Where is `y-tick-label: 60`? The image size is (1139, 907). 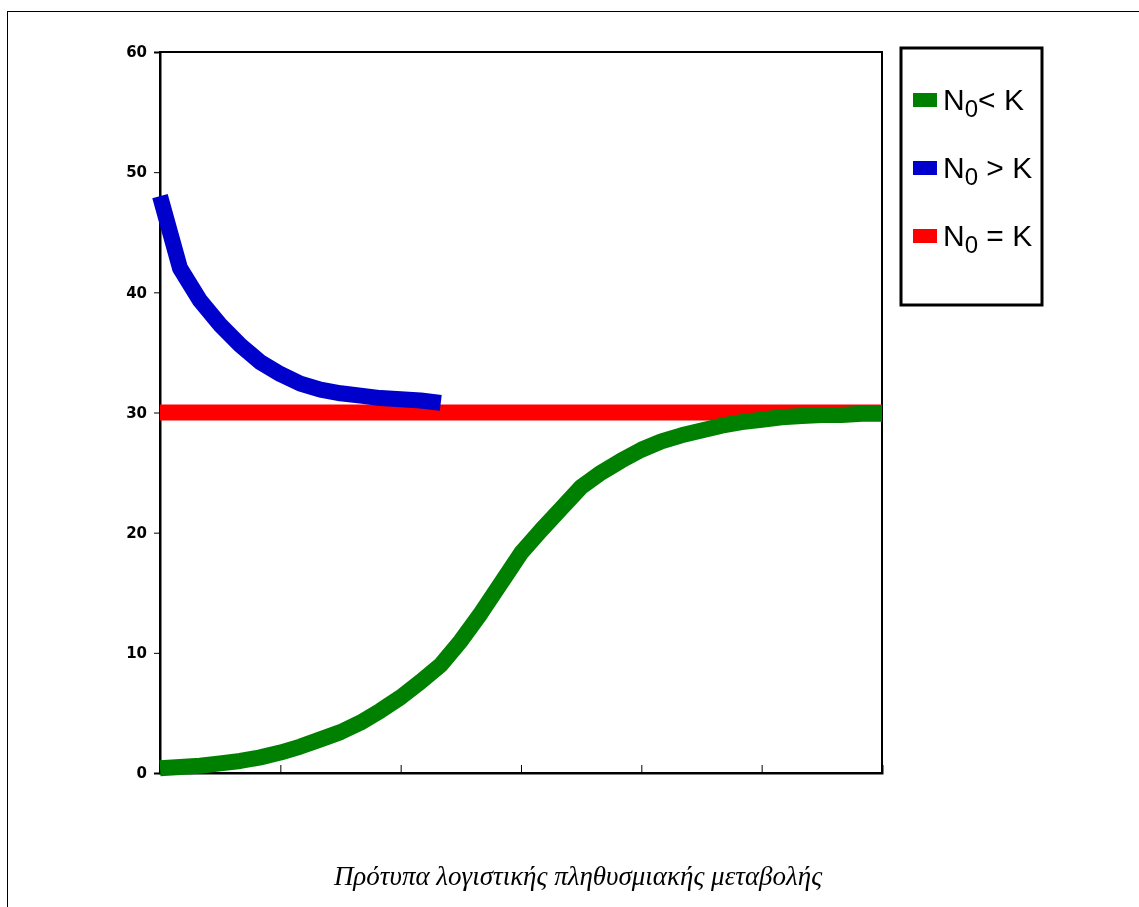
y-tick-label: 60 is located at coordinates (136, 52).